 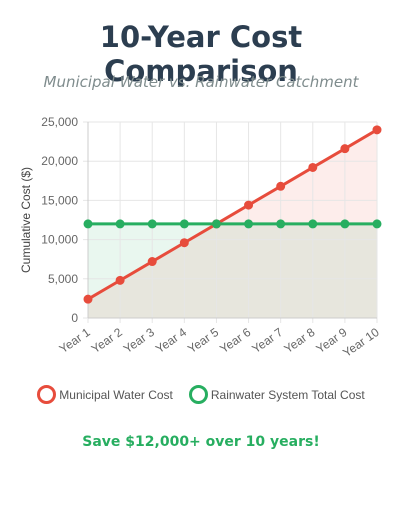 I want to click on x-tick-label: Year 3, so click(x=139, y=340).